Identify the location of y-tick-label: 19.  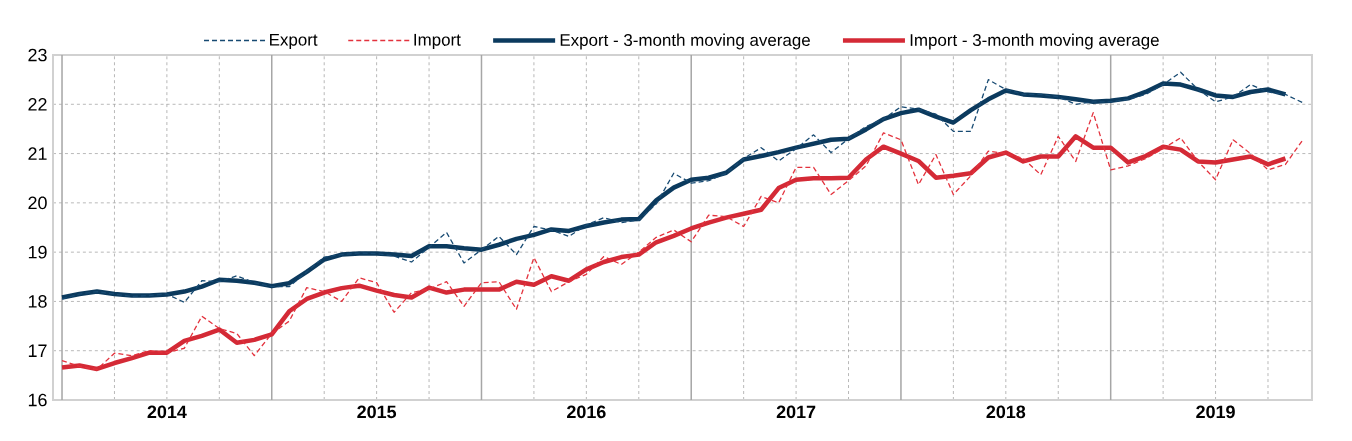
(37, 252).